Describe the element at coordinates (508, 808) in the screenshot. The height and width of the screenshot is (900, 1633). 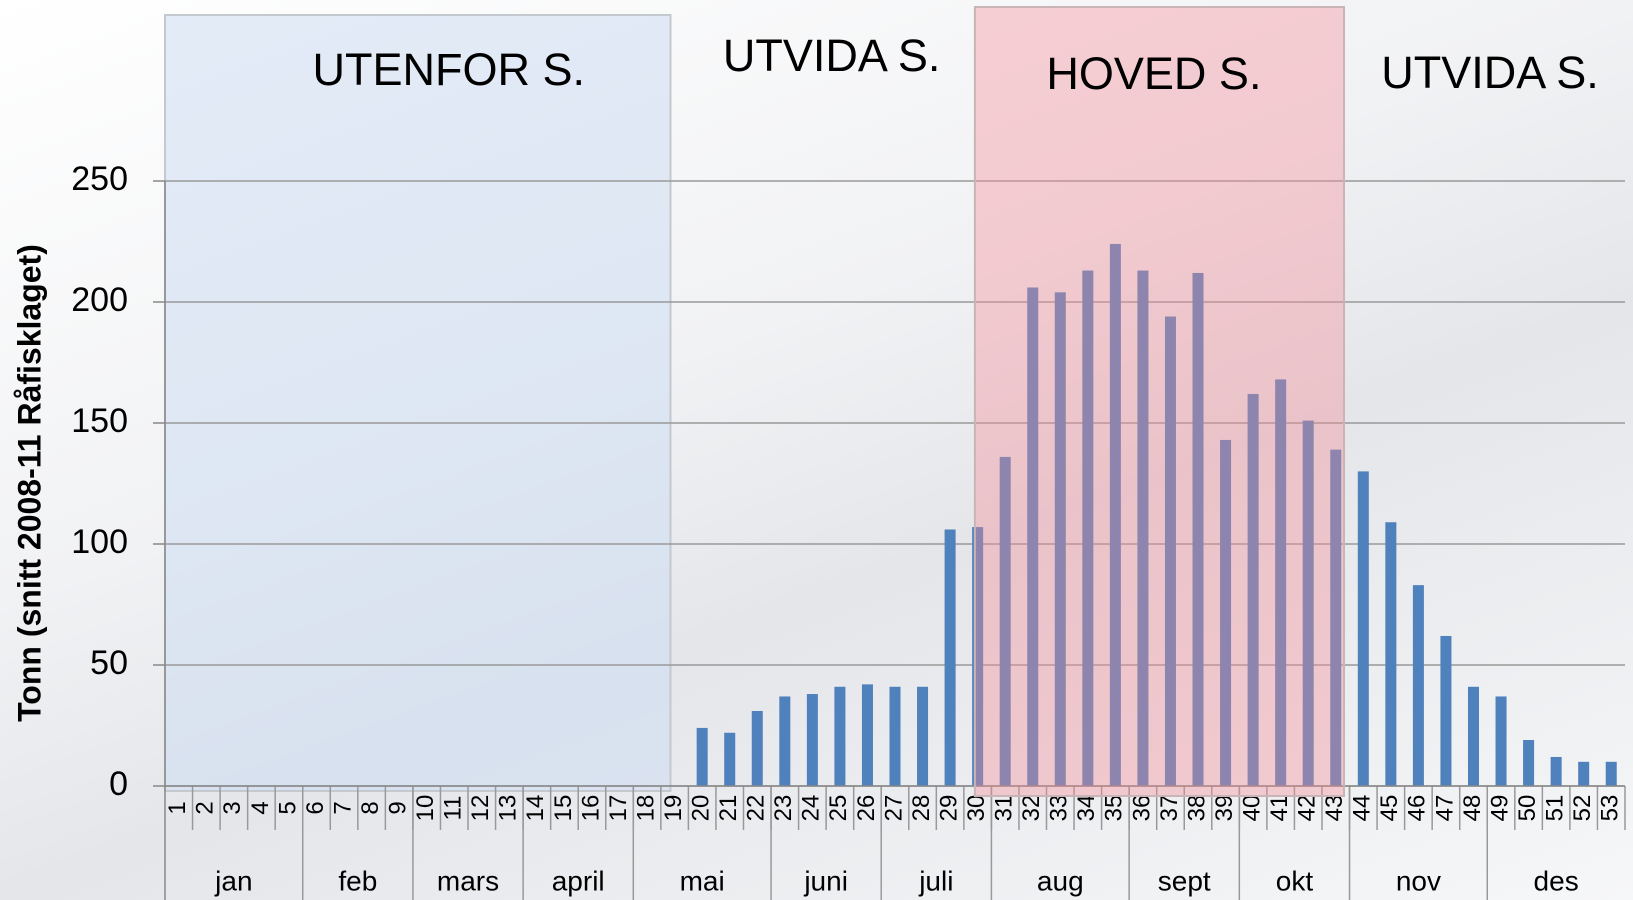
I see `x-tick-label: 13` at that location.